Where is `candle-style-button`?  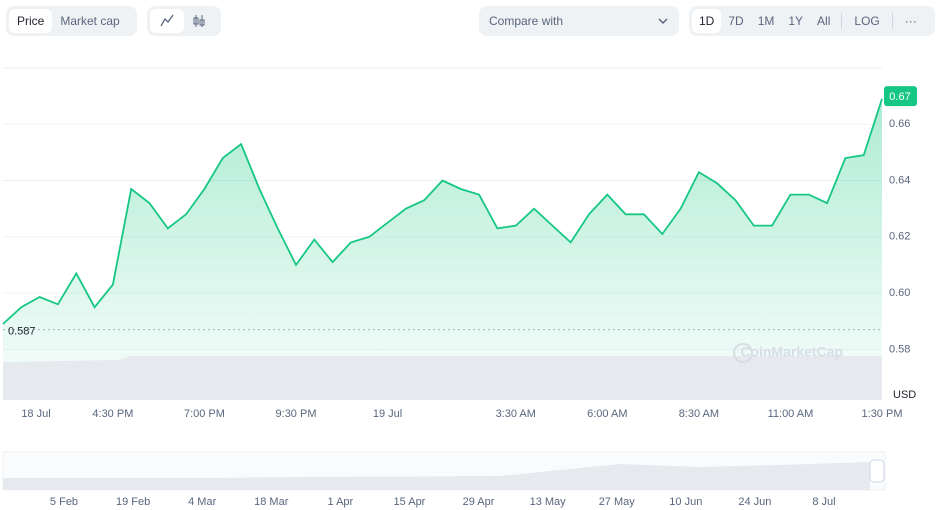 candle-style-button is located at coordinates (199, 21).